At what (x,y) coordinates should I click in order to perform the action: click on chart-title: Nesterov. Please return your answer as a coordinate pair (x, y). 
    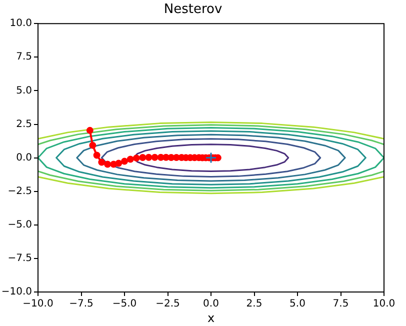
    Looking at the image, I should click on (193, 10).